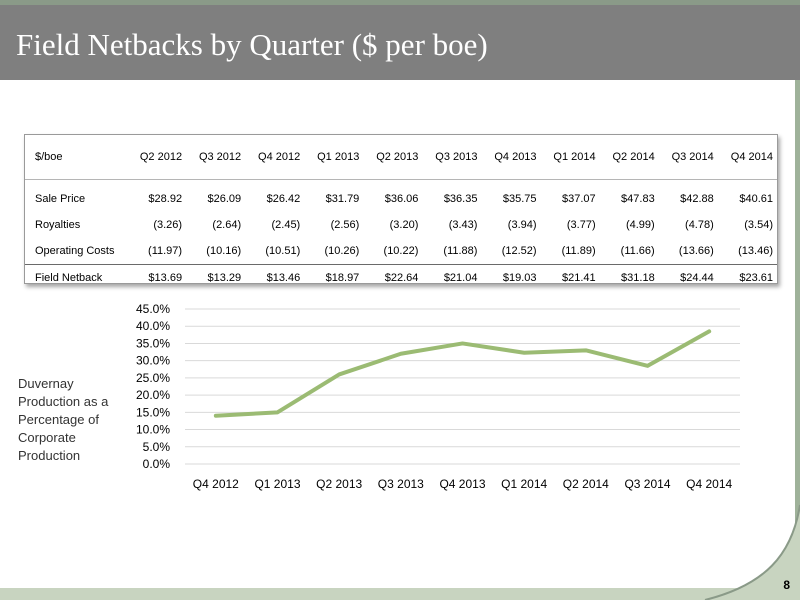 The image size is (800, 600). I want to click on table-cell: $21.41, so click(570, 277).